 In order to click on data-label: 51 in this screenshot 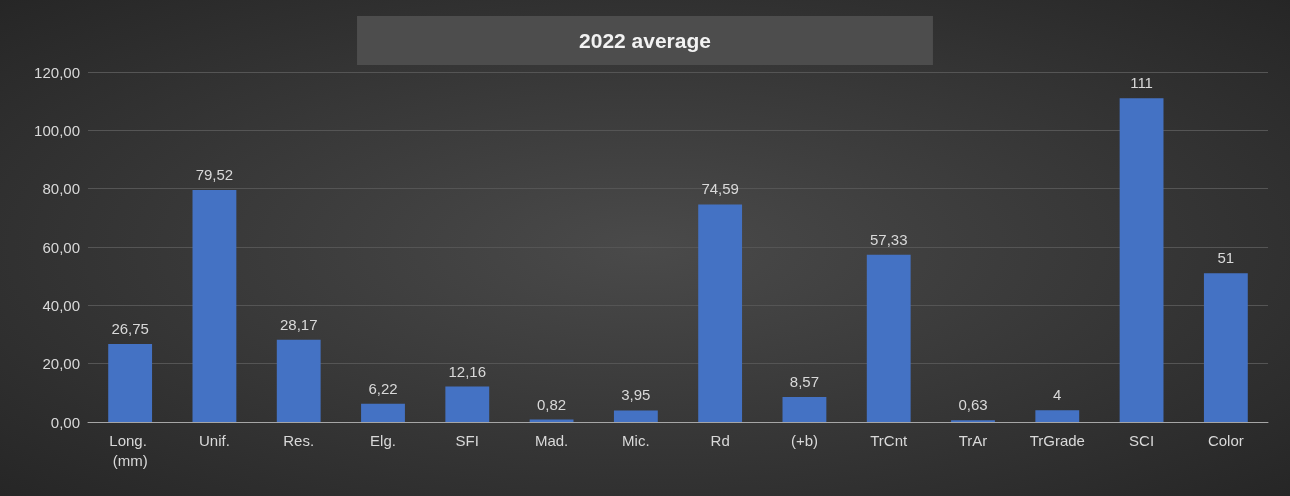, I will do `click(1226, 258)`.